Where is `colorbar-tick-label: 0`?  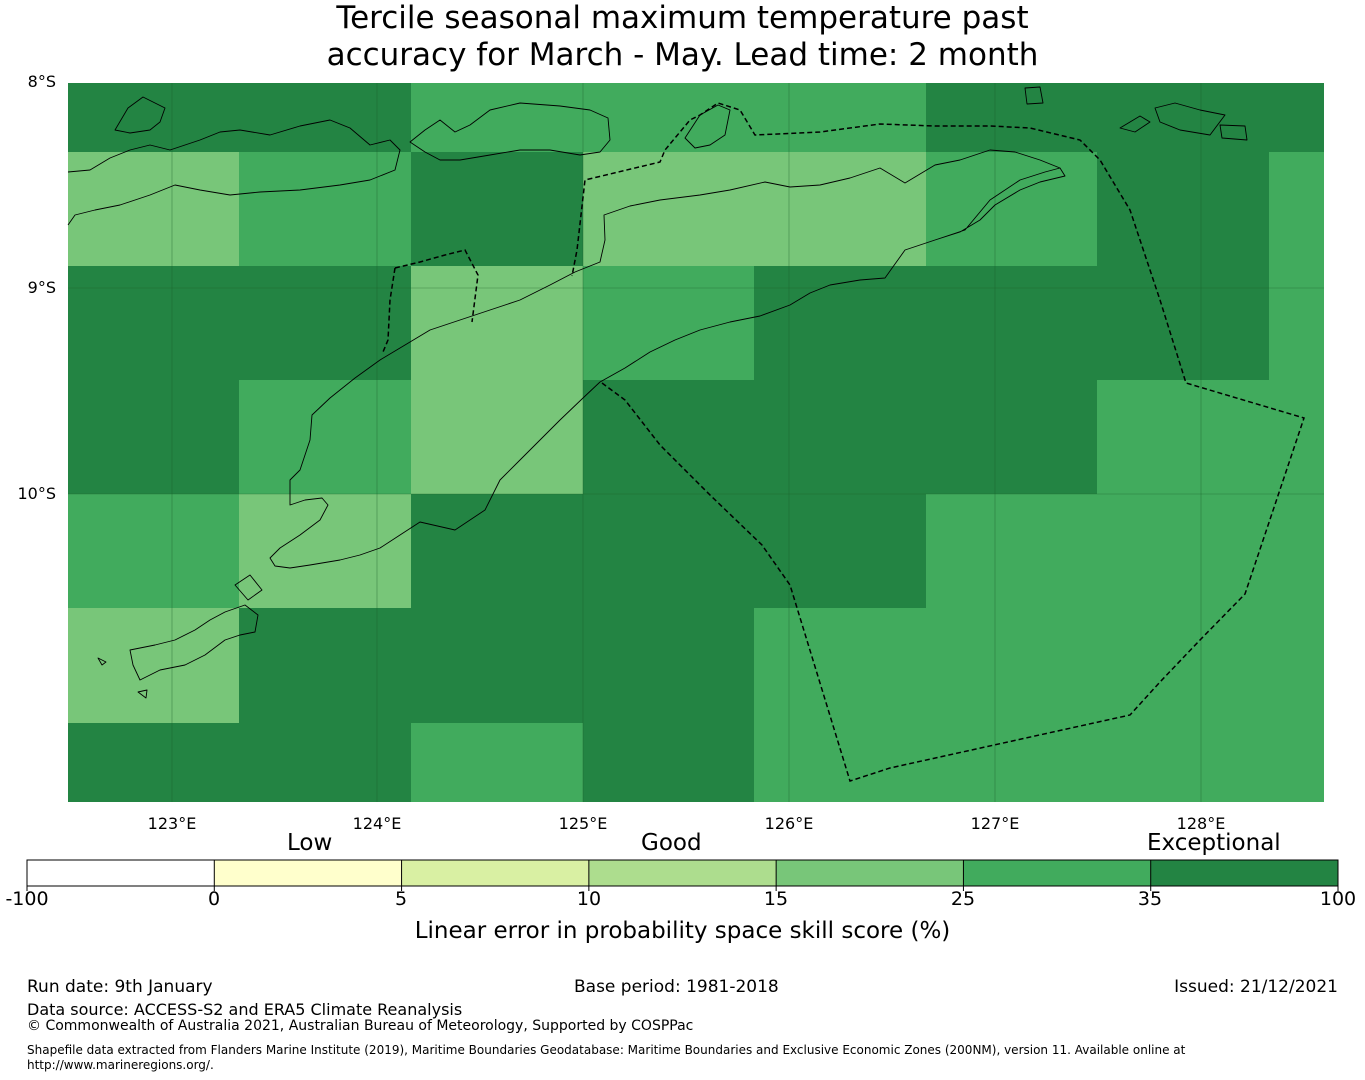 colorbar-tick-label: 0 is located at coordinates (214, 899).